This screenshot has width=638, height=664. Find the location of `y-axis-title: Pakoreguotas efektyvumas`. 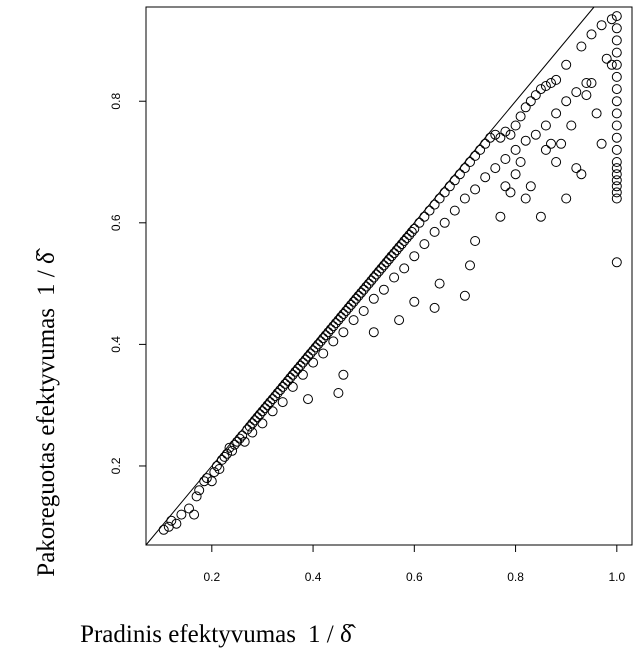

y-axis-title: Pakoreguotas efektyvumas is located at coordinates (46, 442).